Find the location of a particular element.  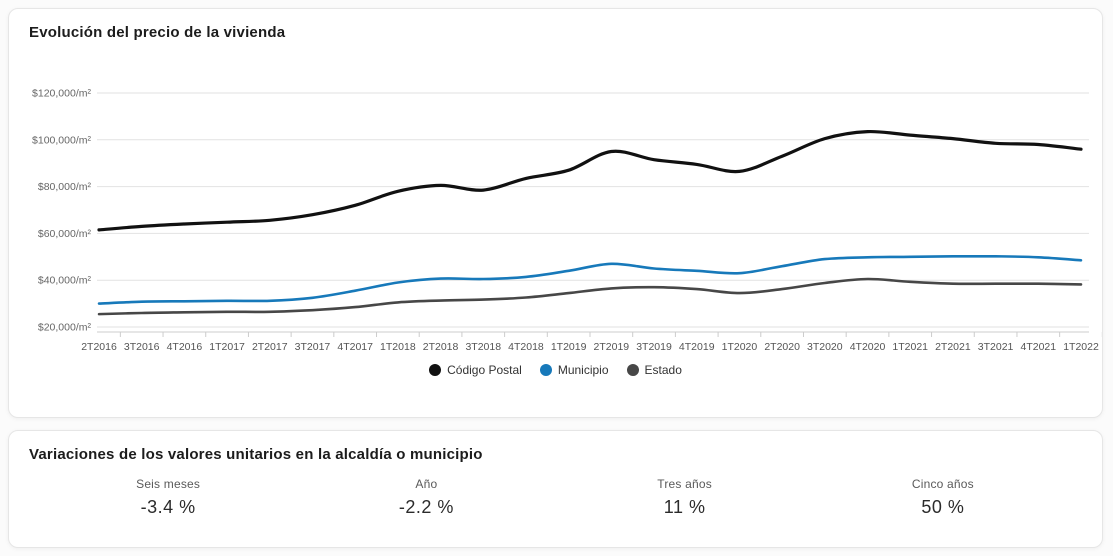

municipio-dot-icon is located at coordinates (545, 370).